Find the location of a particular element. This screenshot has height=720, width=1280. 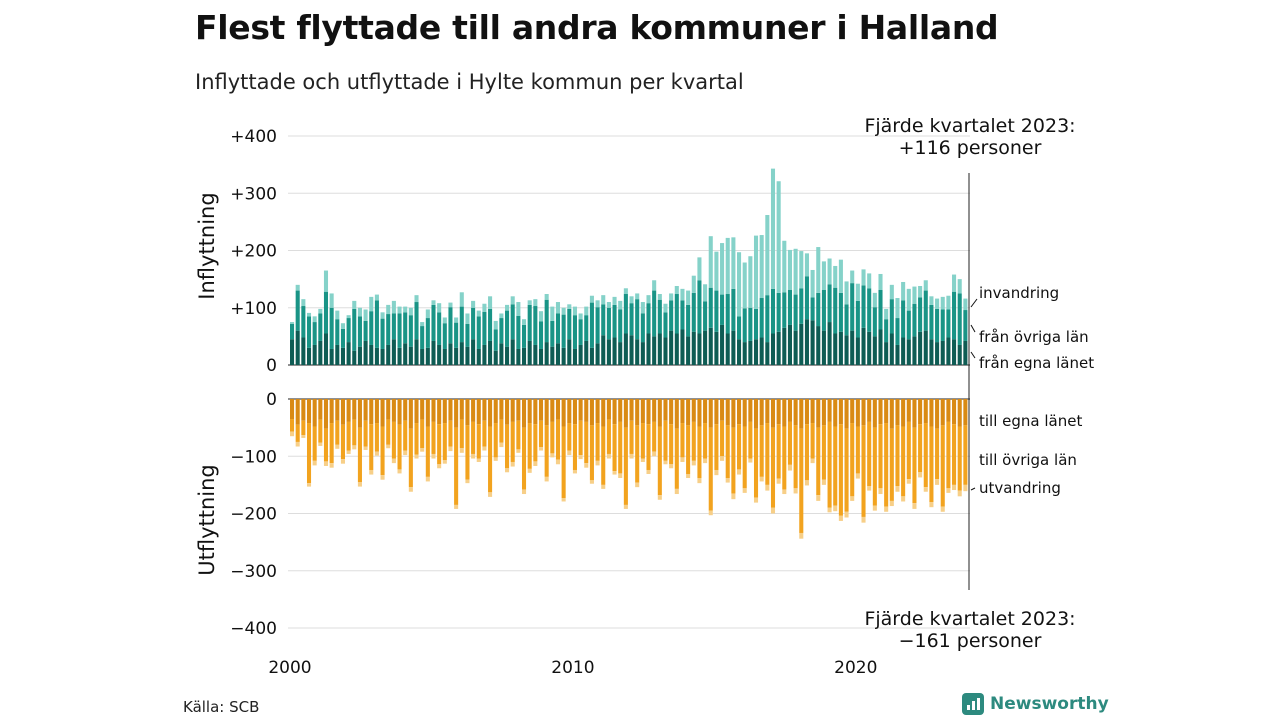

series-label-utvandring: utvandring is located at coordinates (1020, 488).